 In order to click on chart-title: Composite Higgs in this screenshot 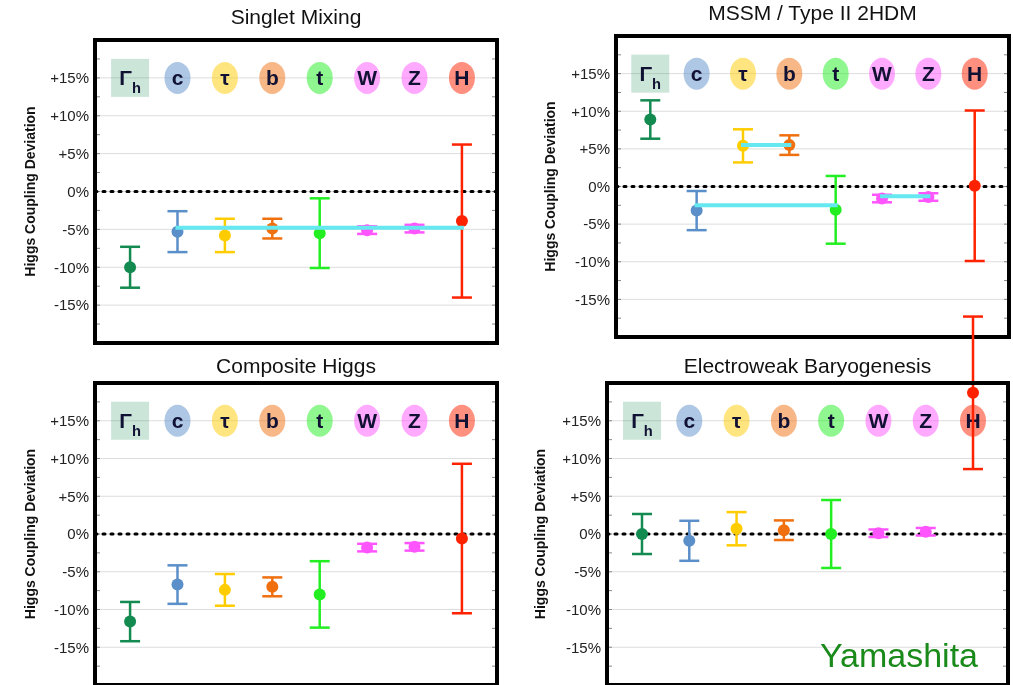, I will do `click(296, 365)`.